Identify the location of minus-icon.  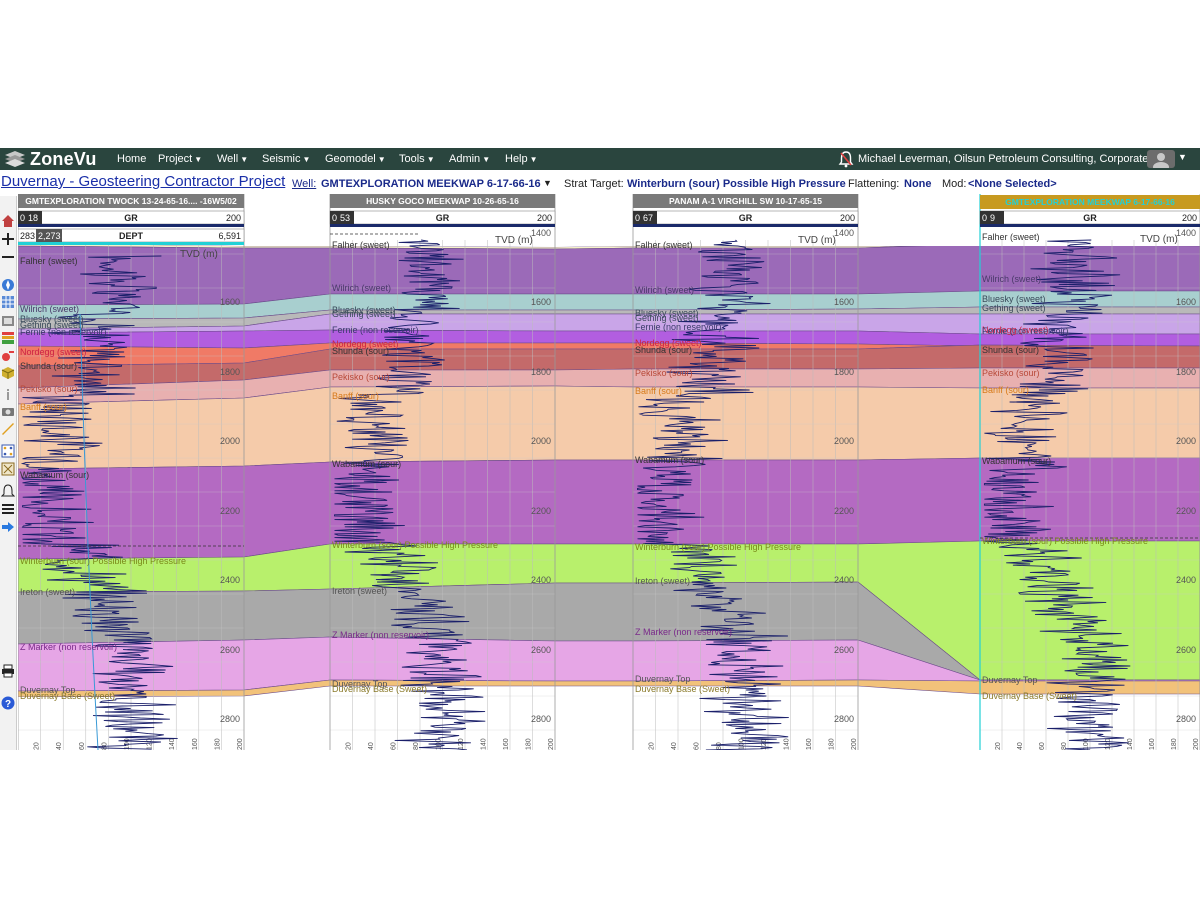
(8, 257).